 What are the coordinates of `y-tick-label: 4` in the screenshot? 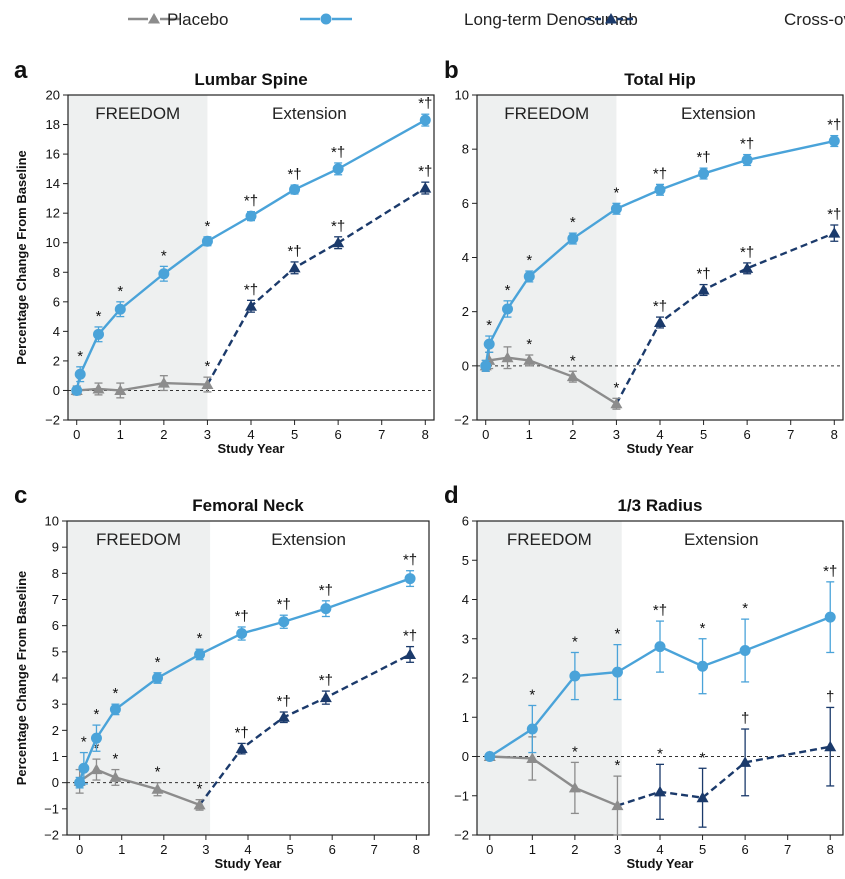 It's located at (465, 599).